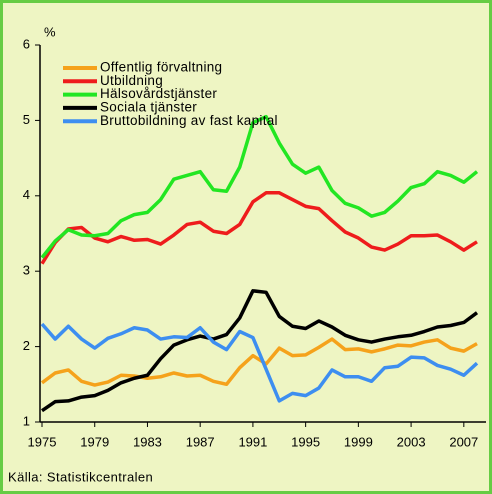  I want to click on x-tick-label: 1991, so click(252, 441).